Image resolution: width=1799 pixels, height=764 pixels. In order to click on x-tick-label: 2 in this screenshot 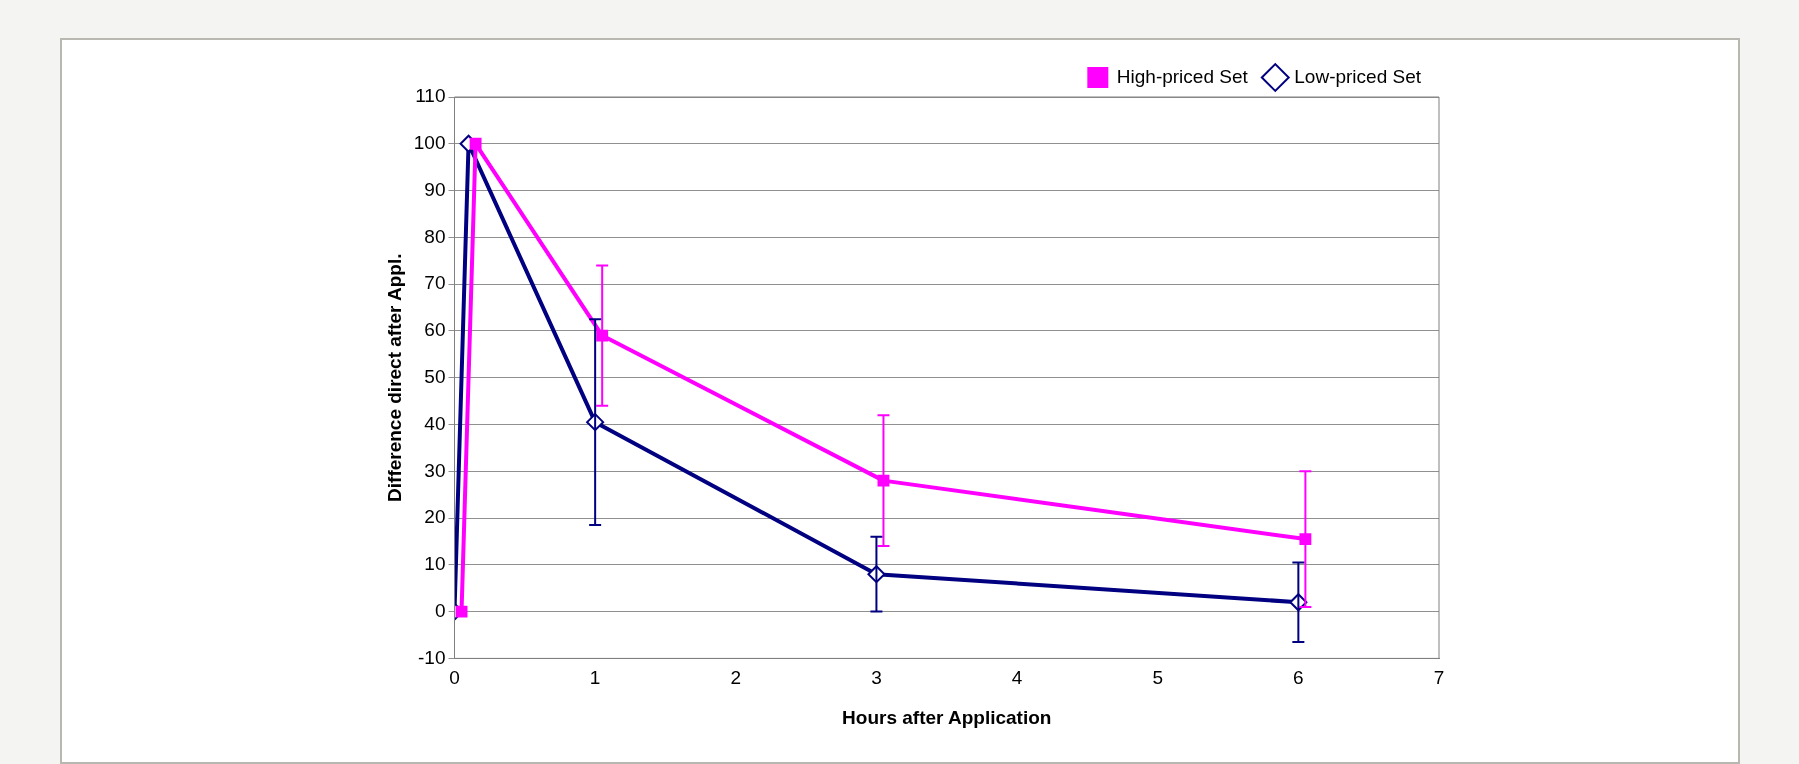, I will do `click(736, 678)`.